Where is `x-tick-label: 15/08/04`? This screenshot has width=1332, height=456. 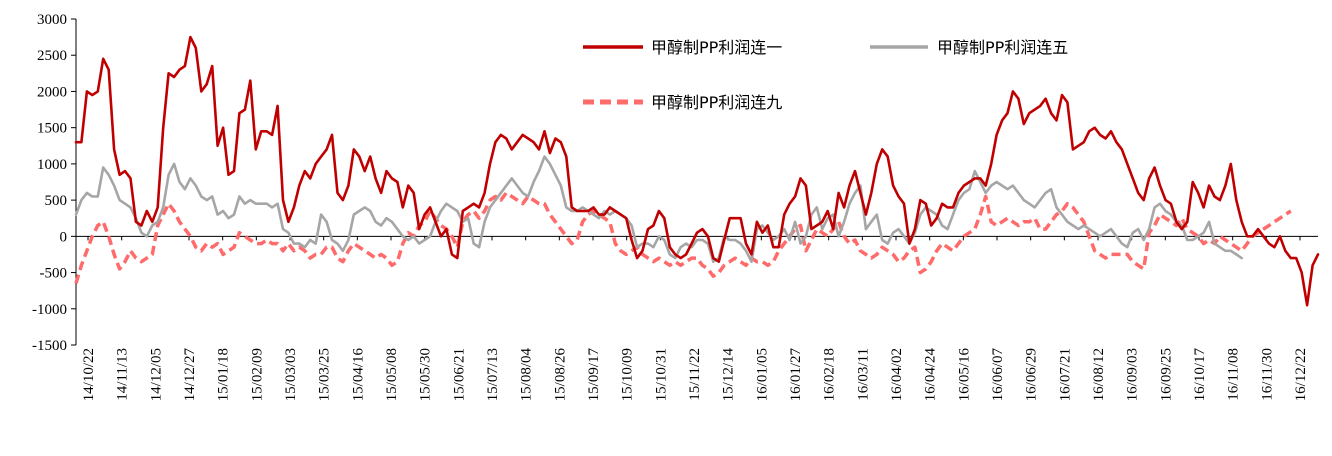
x-tick-label: 15/08/04 is located at coordinates (527, 375).